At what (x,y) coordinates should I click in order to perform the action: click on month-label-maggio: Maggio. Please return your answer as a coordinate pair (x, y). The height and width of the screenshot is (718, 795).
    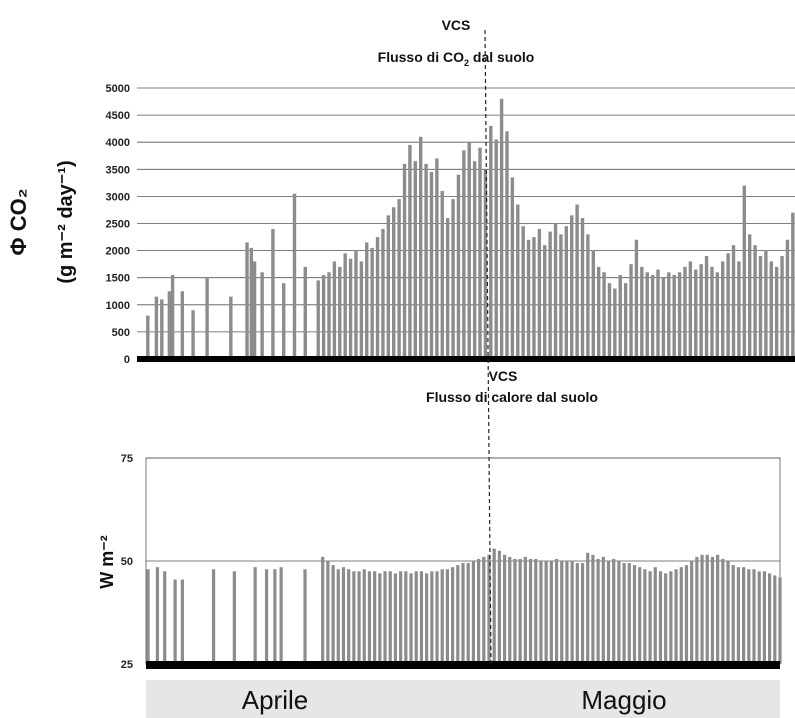
    Looking at the image, I should click on (623, 700).